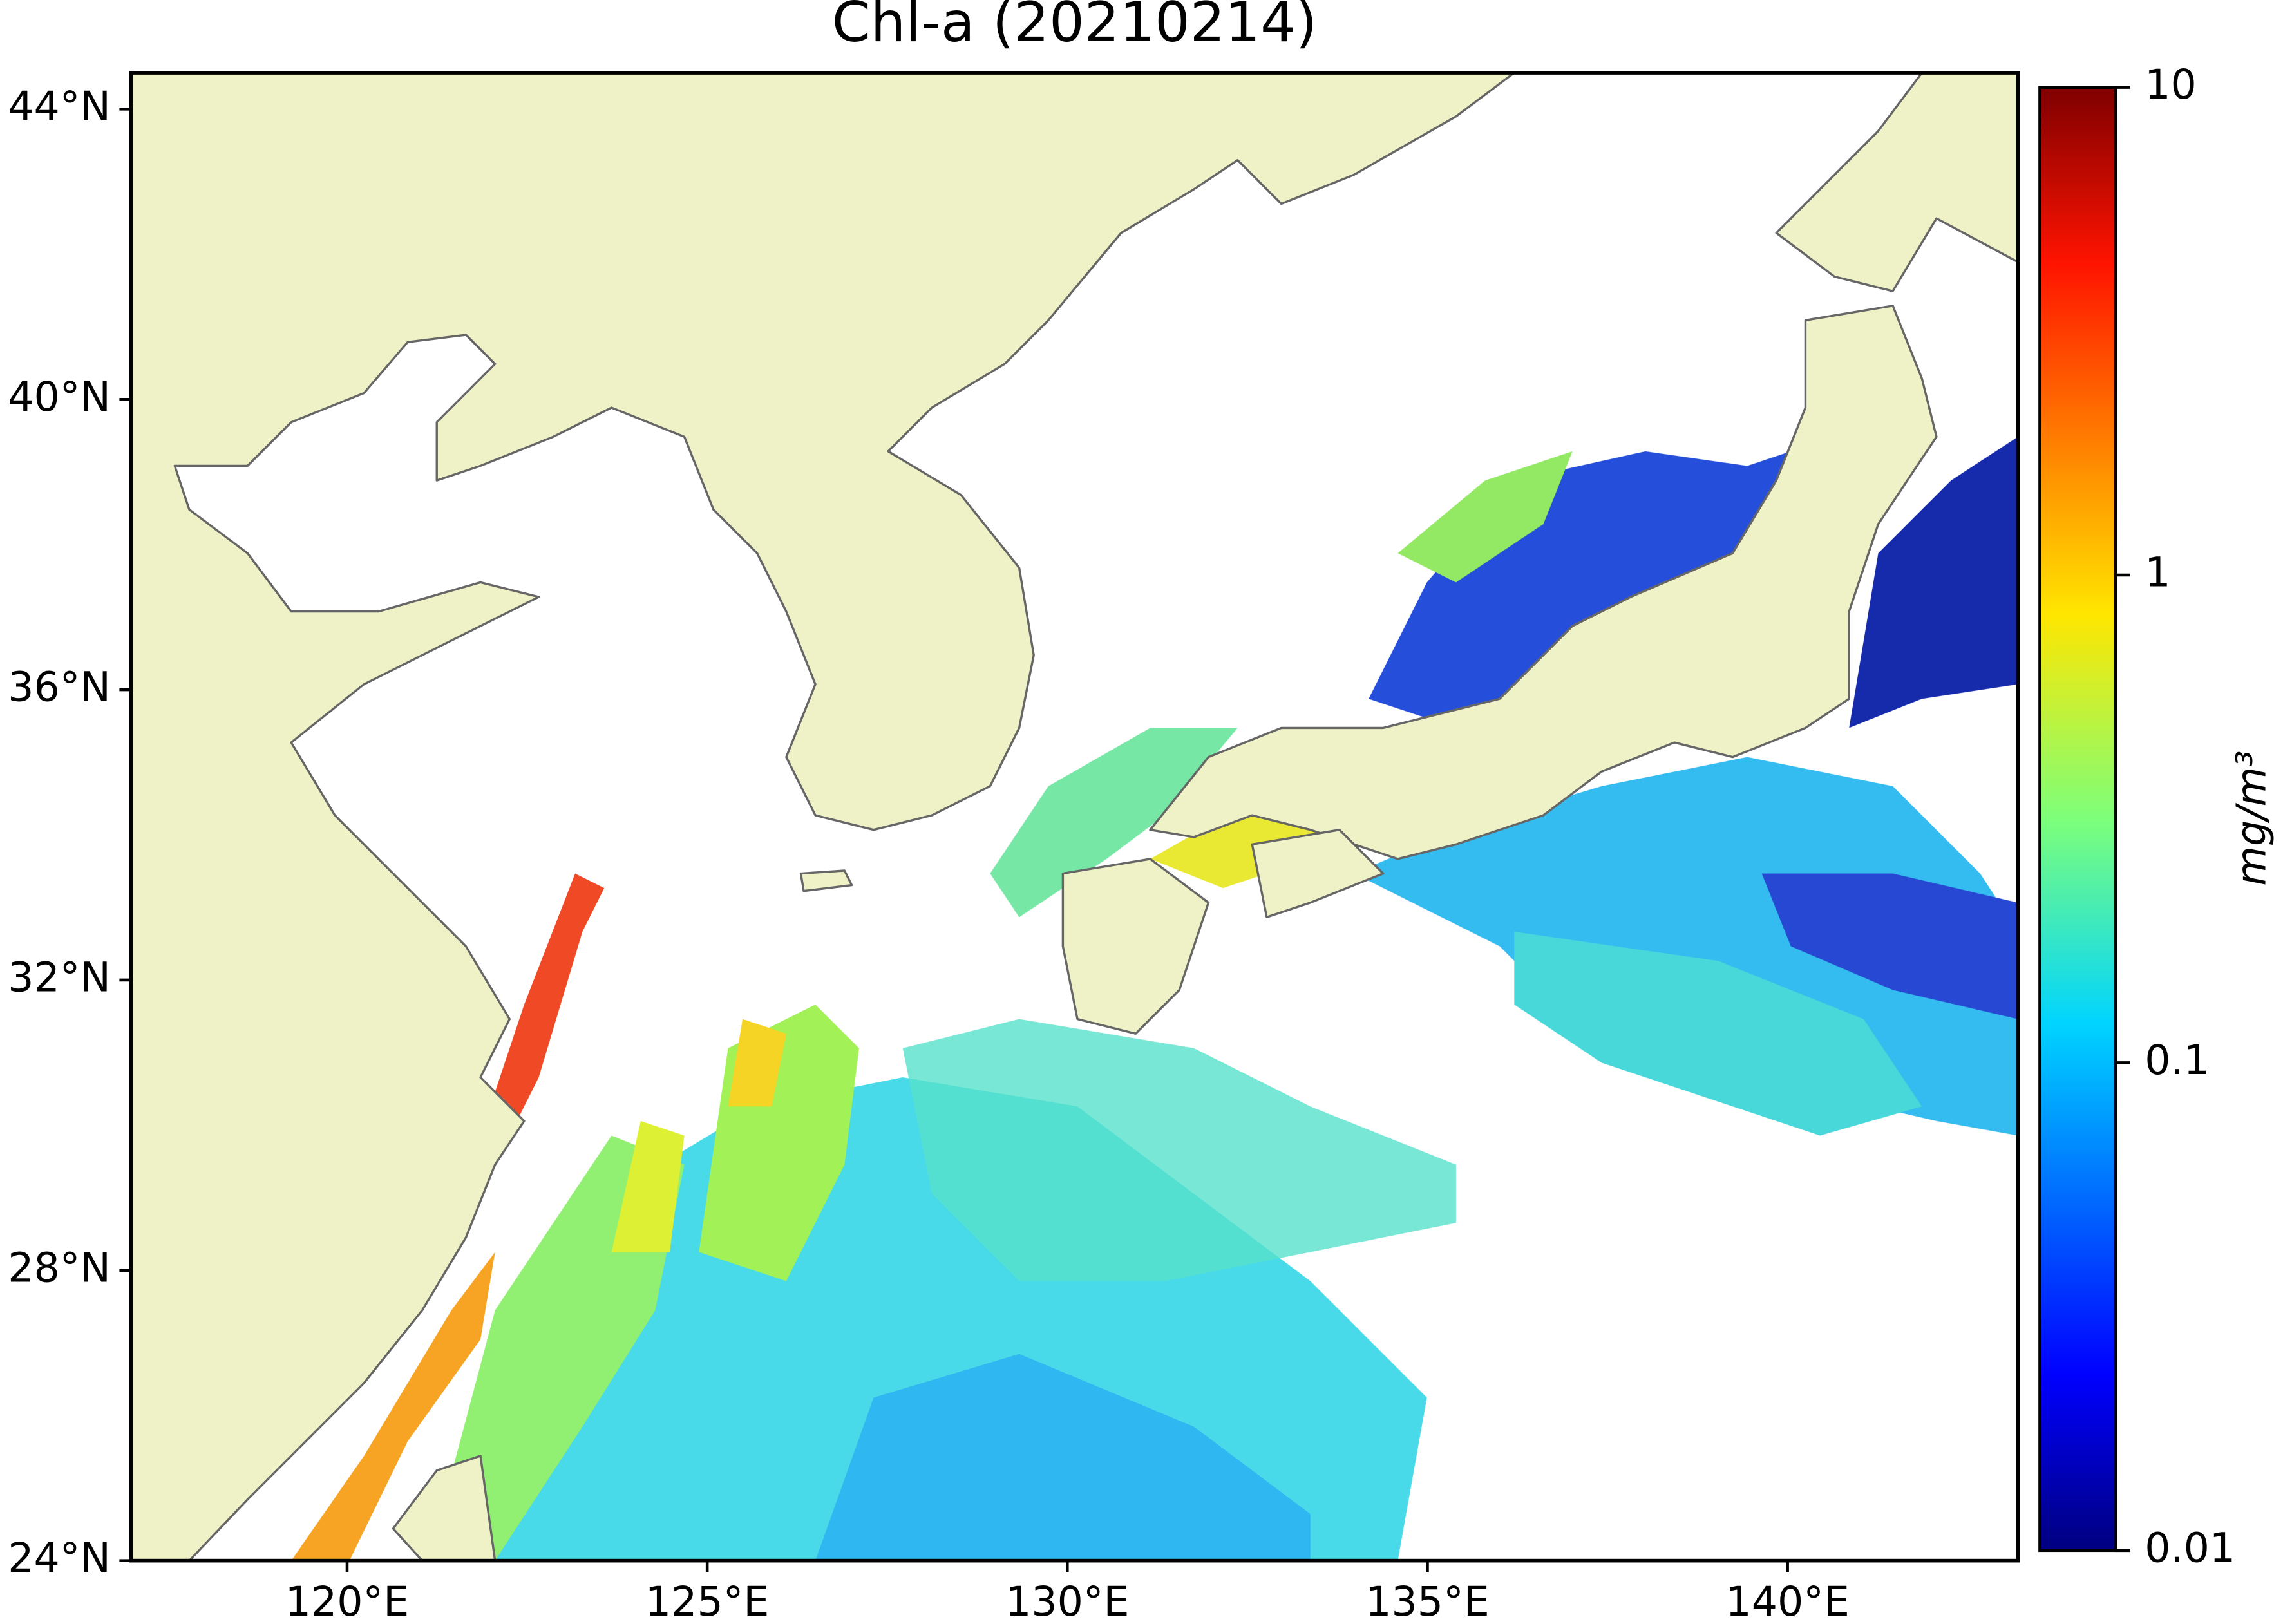 Image resolution: width=2283 pixels, height=1624 pixels. What do you see at coordinates (59, 1558) in the screenshot?
I see `y-tick-label: 24°N` at bounding box center [59, 1558].